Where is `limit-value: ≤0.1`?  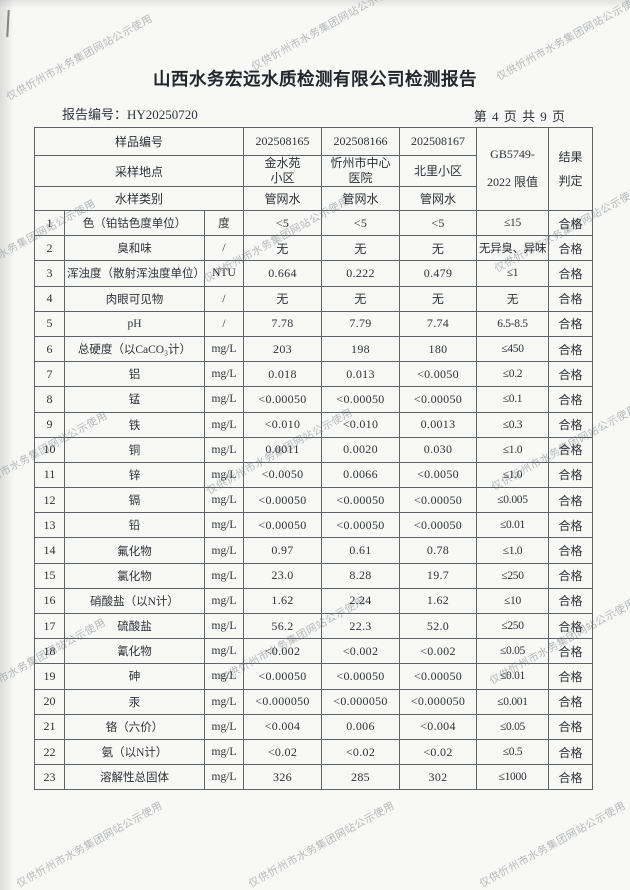 limit-value: ≤0.1 is located at coordinates (512, 399).